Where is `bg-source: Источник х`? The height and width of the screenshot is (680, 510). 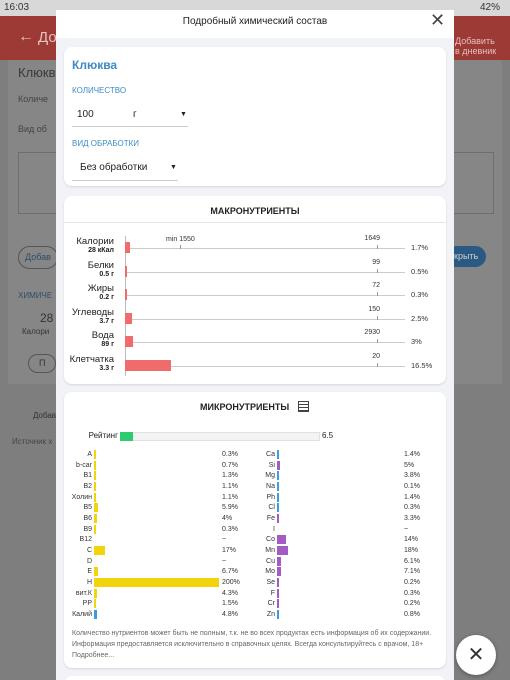
bg-source: Источник х is located at coordinates (32, 441).